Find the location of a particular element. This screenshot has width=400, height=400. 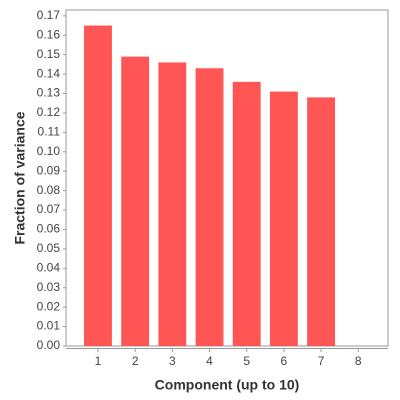

y-tick-label: 0.05 is located at coordinates (49, 248).